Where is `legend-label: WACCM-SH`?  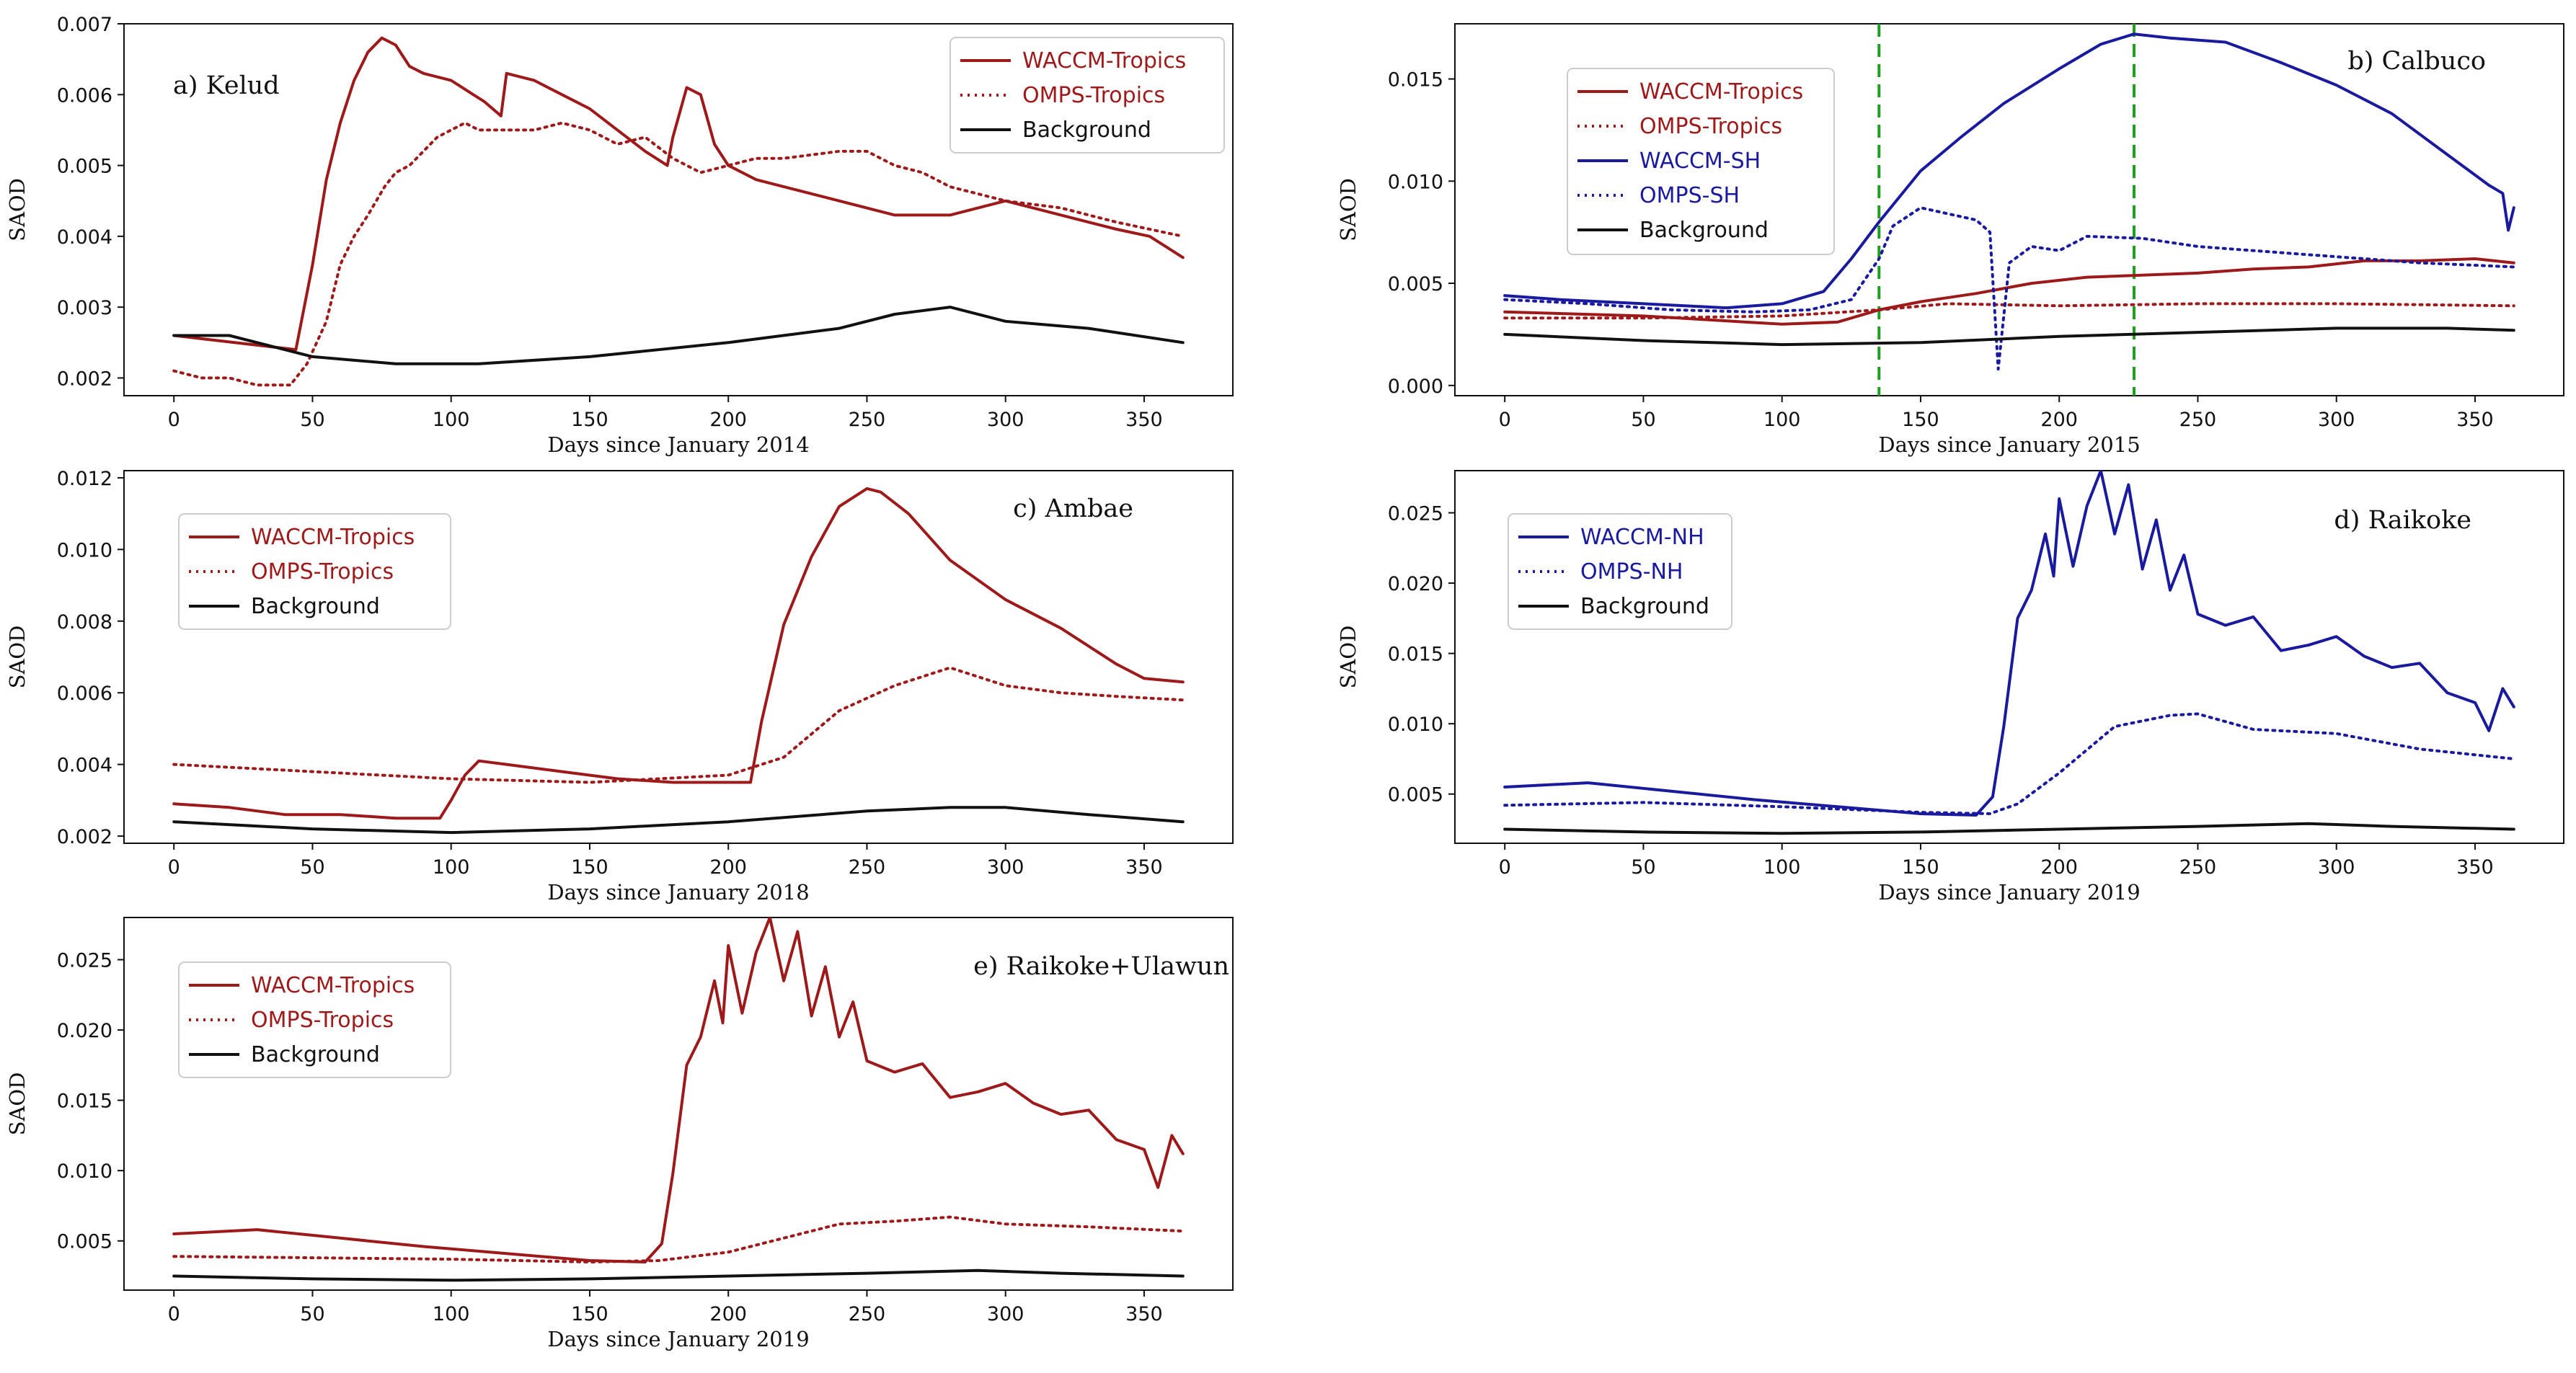
legend-label: WACCM-SH is located at coordinates (1700, 161).